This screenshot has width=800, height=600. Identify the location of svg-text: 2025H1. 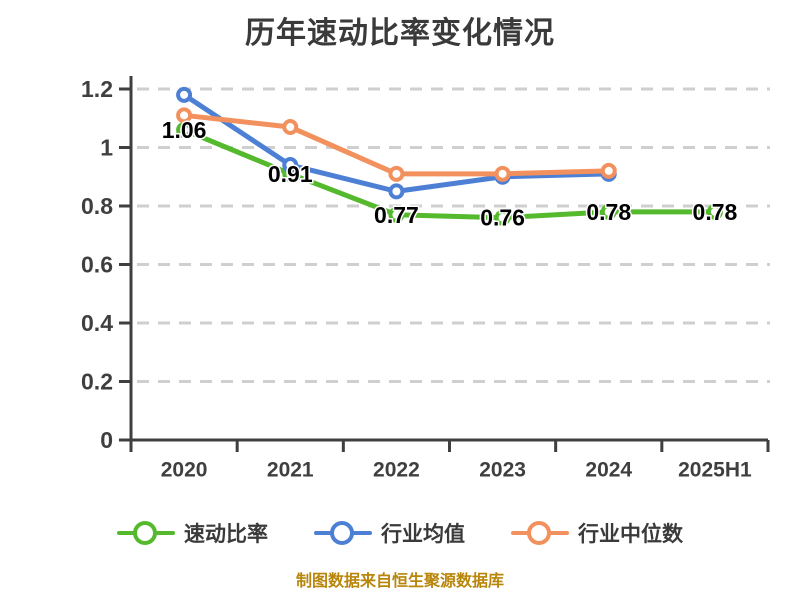
(715, 469).